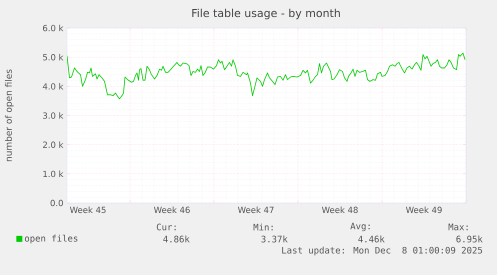 Image resolution: width=497 pixels, height=275 pixels. What do you see at coordinates (53, 57) in the screenshot?
I see `y-tick-label: 5.0 k` at bounding box center [53, 57].